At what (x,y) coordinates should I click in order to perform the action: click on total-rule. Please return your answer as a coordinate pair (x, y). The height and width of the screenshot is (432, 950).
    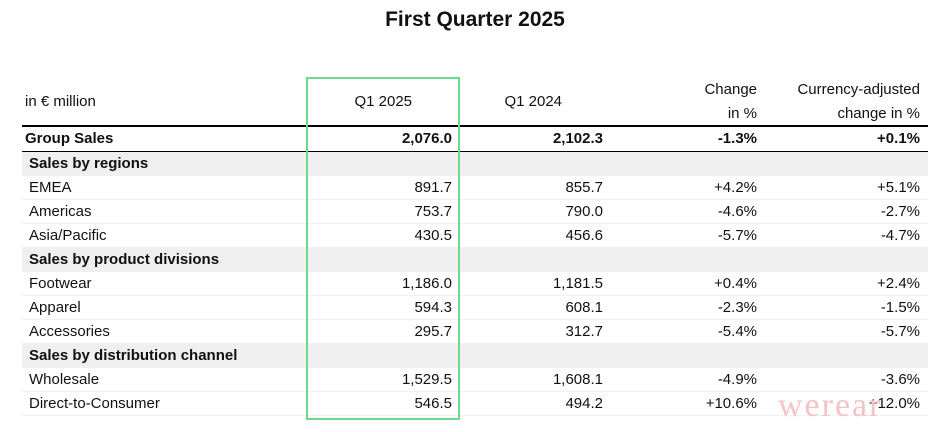
    Looking at the image, I should click on (475, 151).